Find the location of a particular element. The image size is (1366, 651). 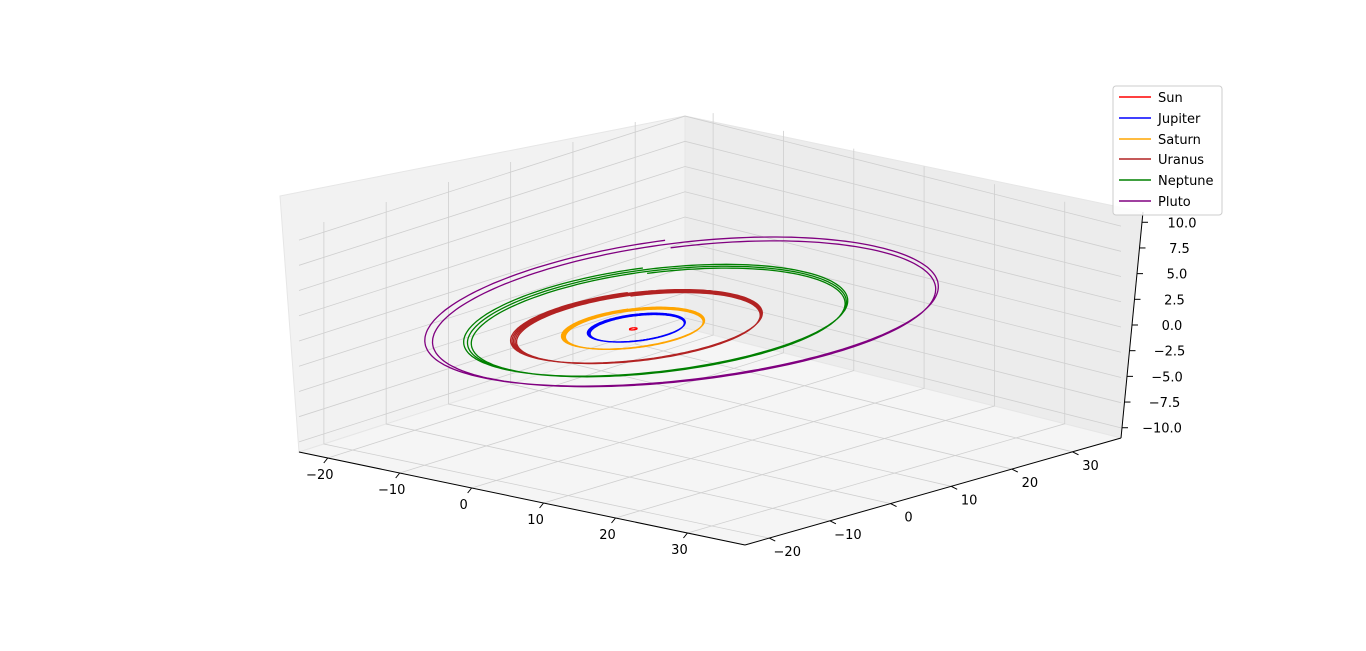

orbit-saturn is located at coordinates (633, 328).